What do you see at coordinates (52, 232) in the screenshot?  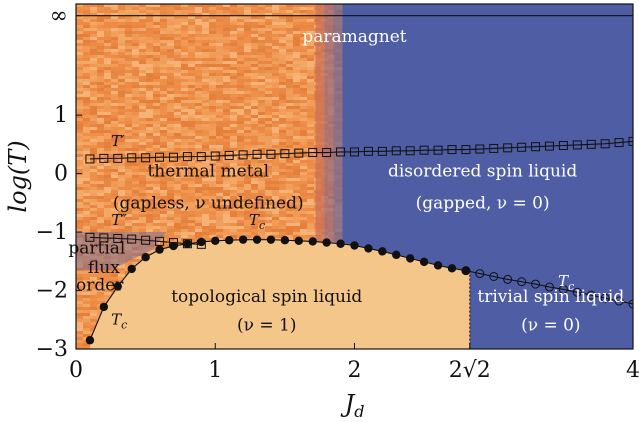 I see `y-tick-label: −1` at bounding box center [52, 232].